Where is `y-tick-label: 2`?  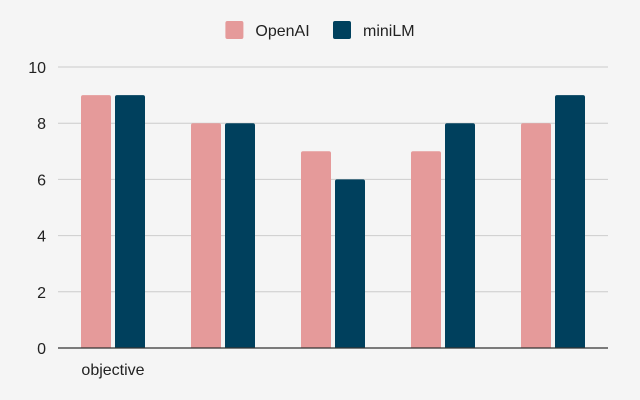
y-tick-label: 2 is located at coordinates (41, 293).